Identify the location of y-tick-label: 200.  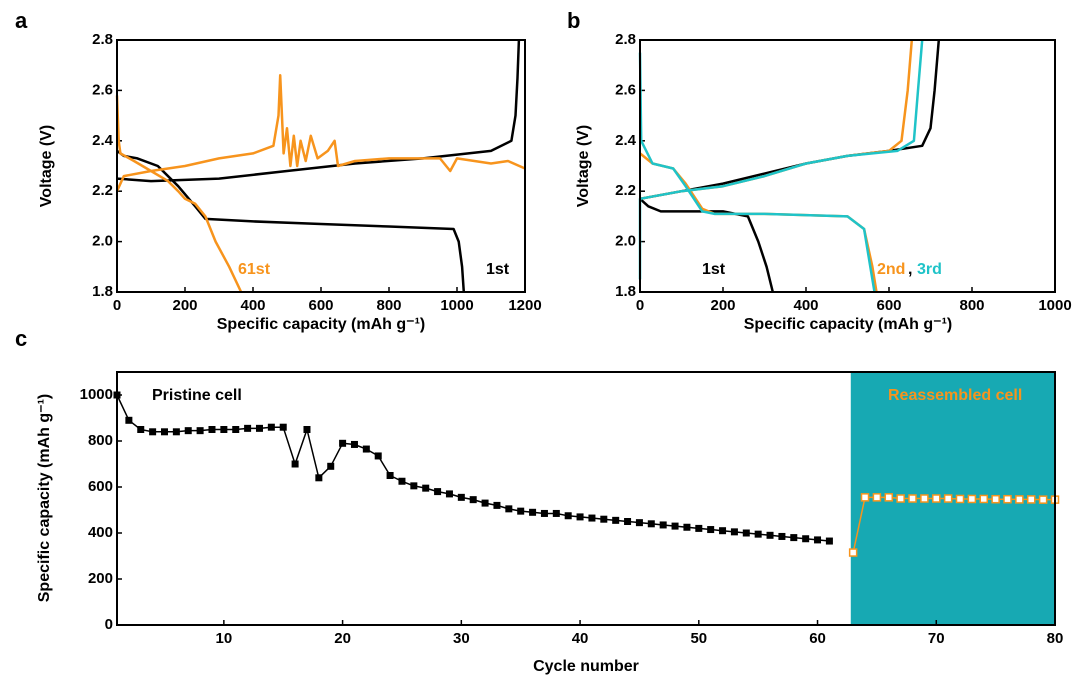
(100, 578).